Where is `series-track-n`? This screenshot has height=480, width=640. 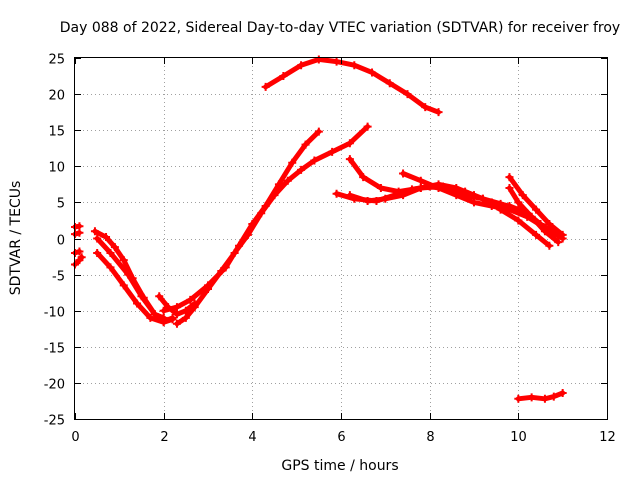 series-track-n is located at coordinates (449, 202).